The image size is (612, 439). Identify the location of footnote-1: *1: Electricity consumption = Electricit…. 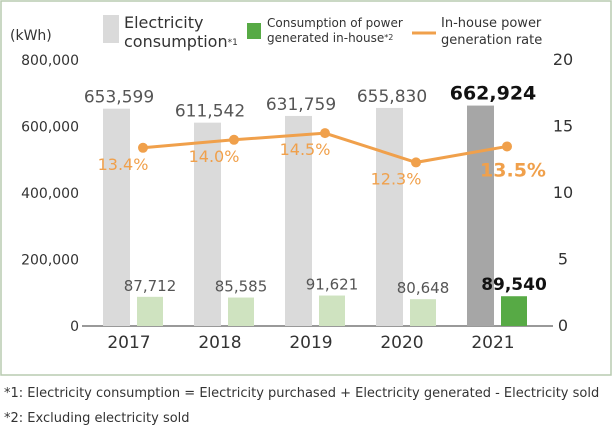
(302, 393).